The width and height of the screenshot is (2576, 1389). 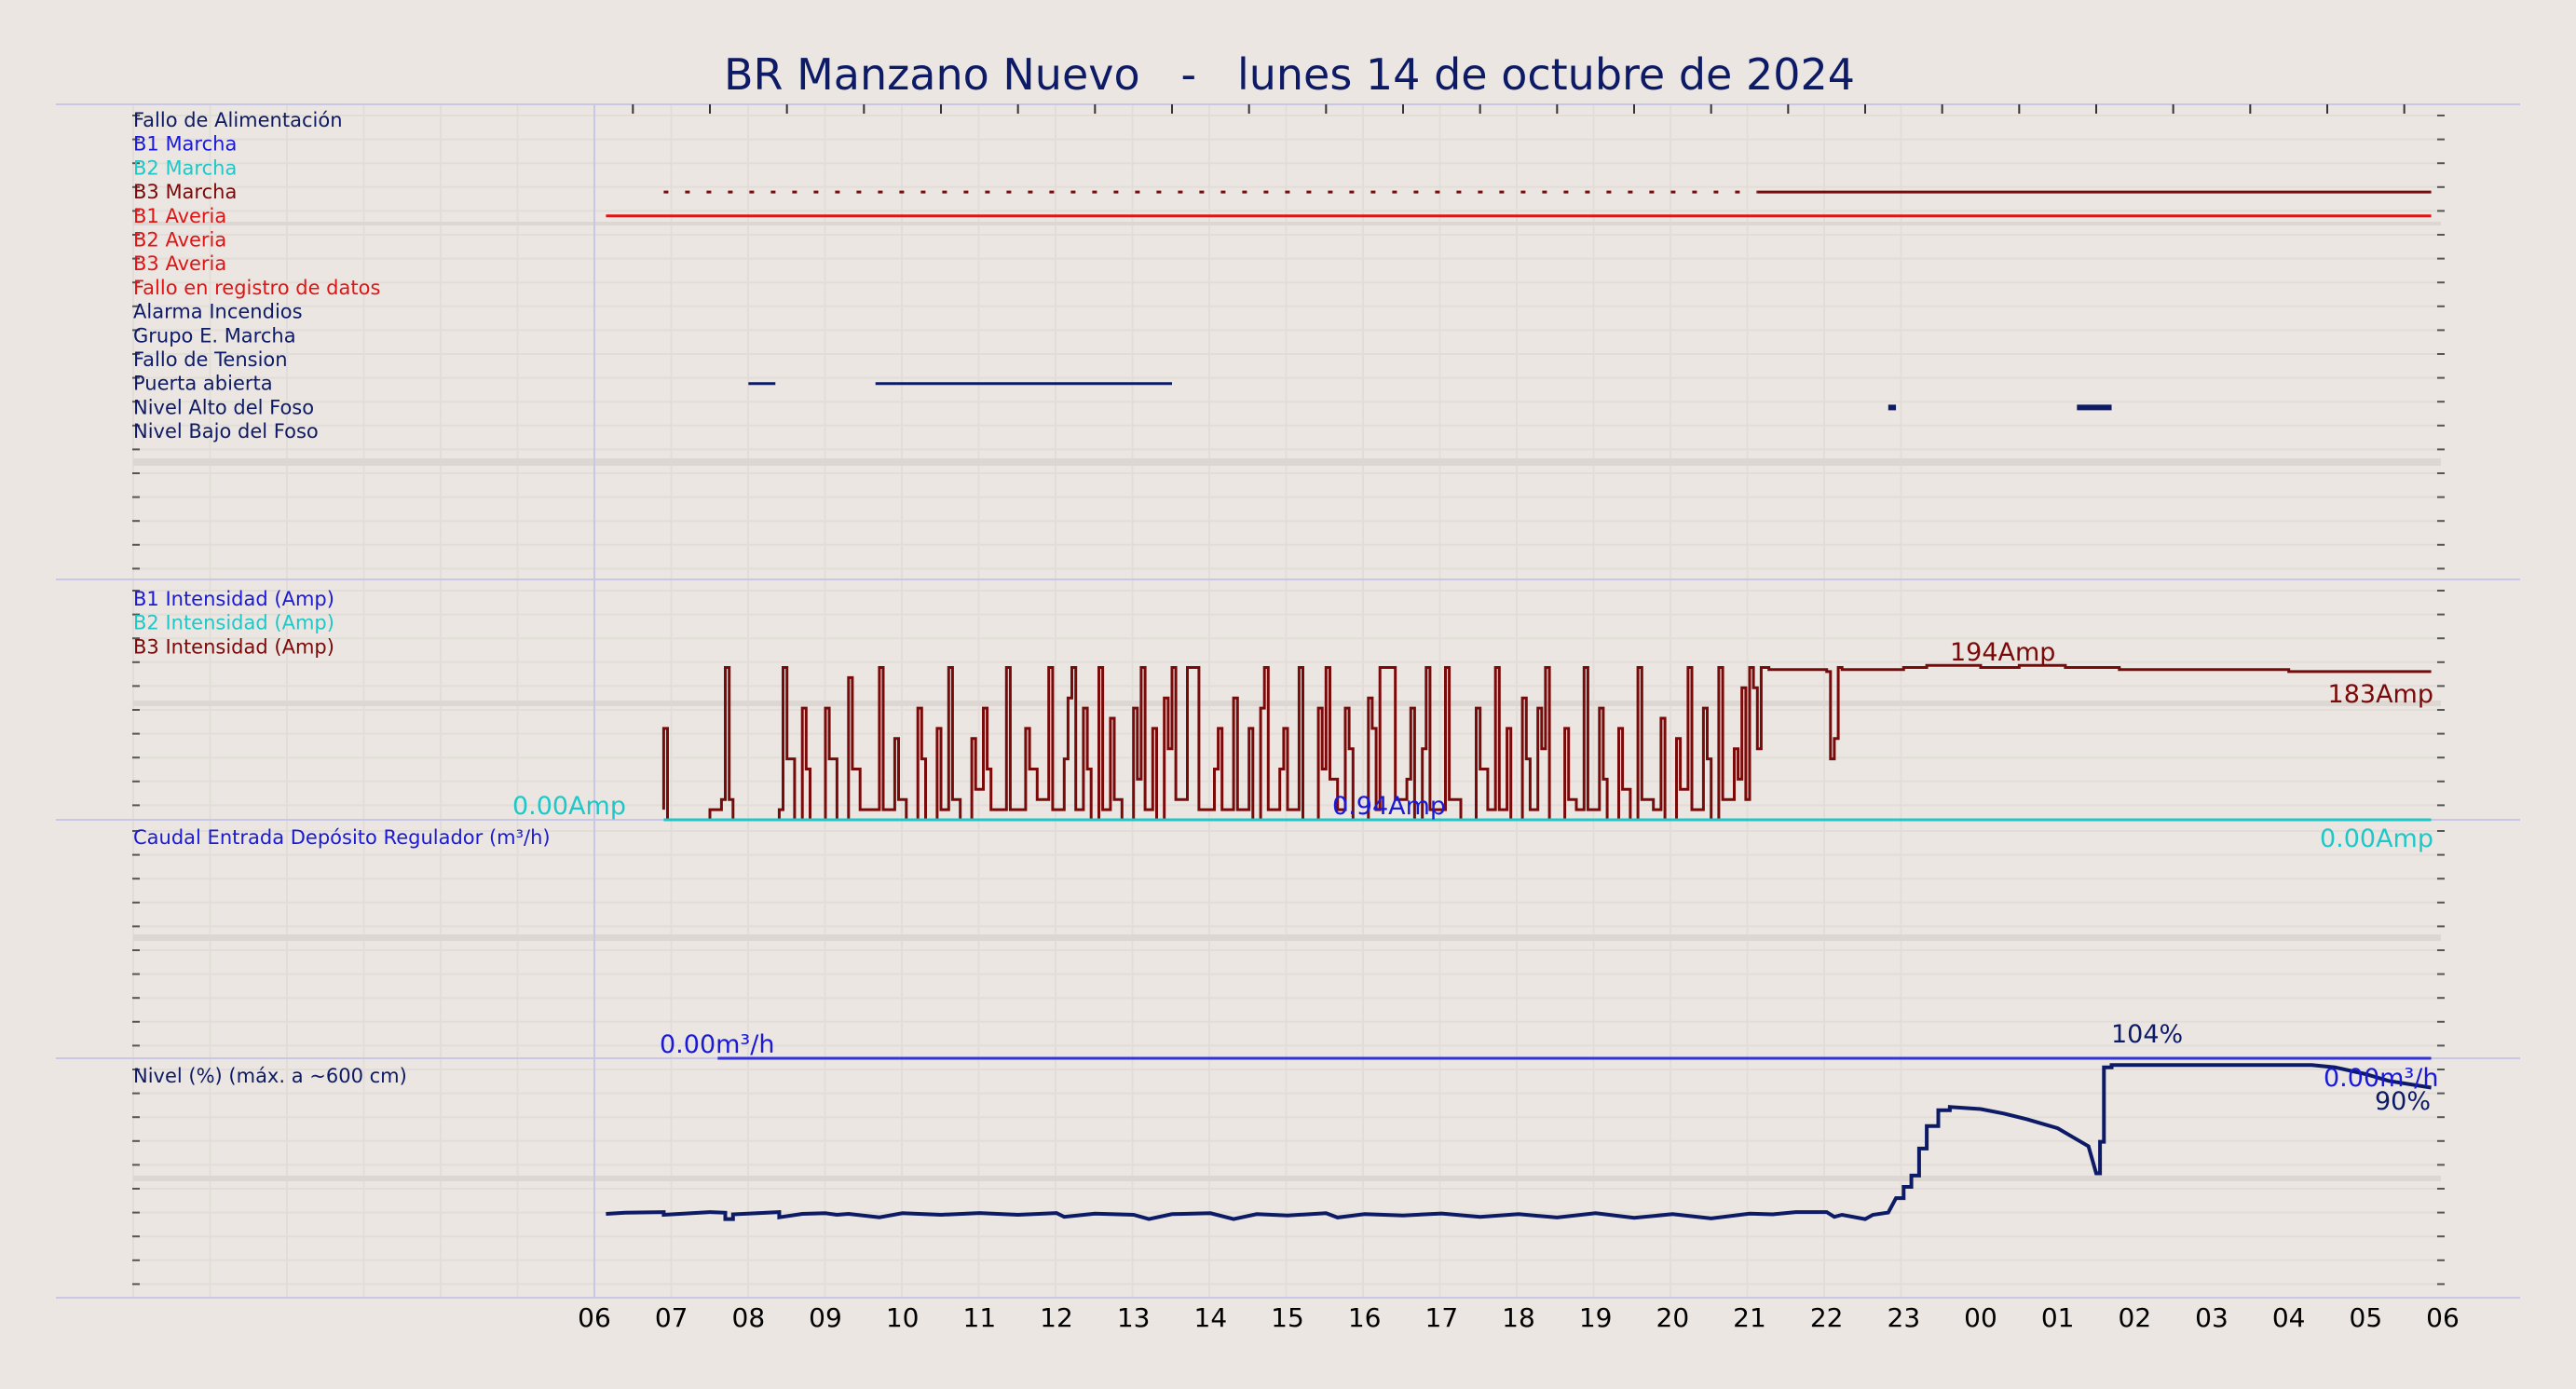 I want to click on x-tick-label: 21, so click(x=1749, y=1317).